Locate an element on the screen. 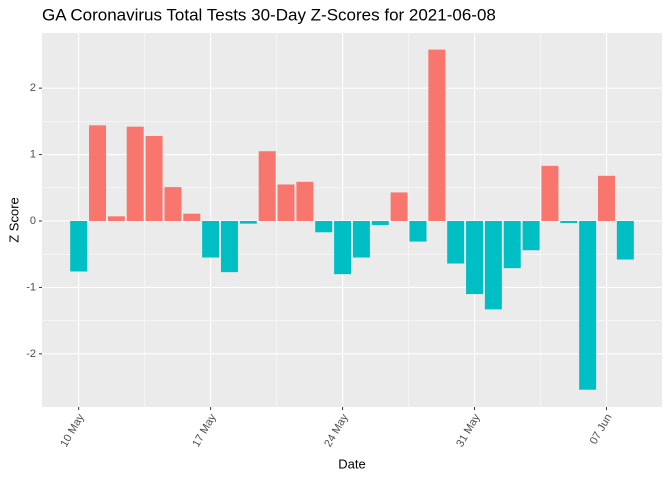 The height and width of the screenshot is (480, 672). x-axis-title: Date is located at coordinates (351, 463).